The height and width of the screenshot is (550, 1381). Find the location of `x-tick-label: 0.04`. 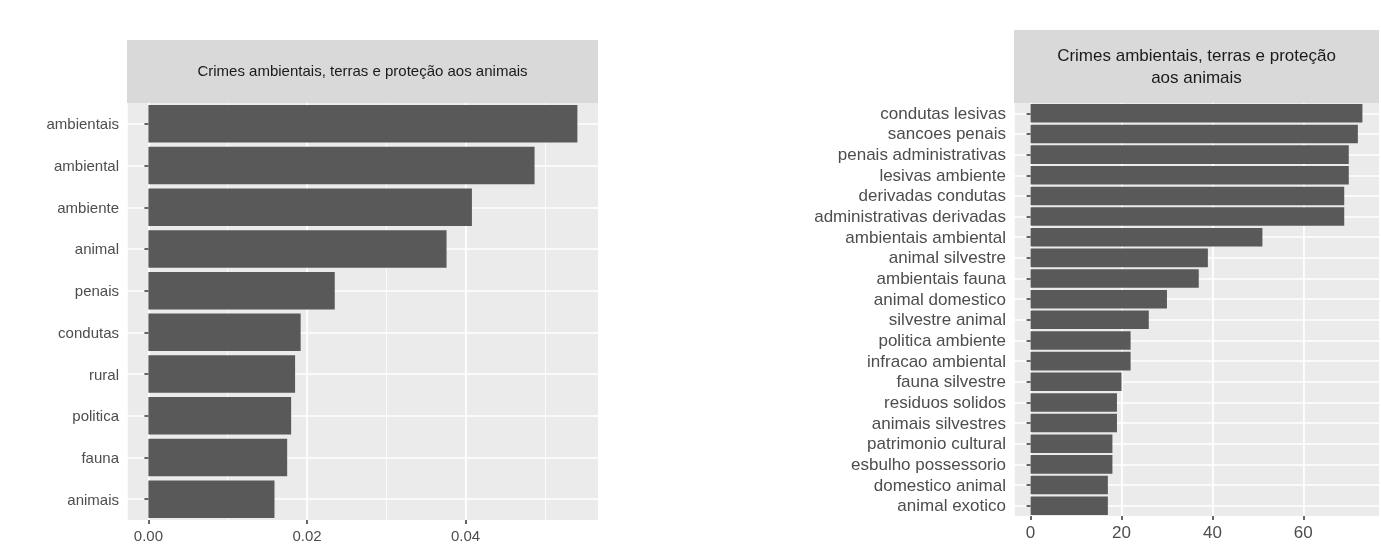

x-tick-label: 0.04 is located at coordinates (465, 535).